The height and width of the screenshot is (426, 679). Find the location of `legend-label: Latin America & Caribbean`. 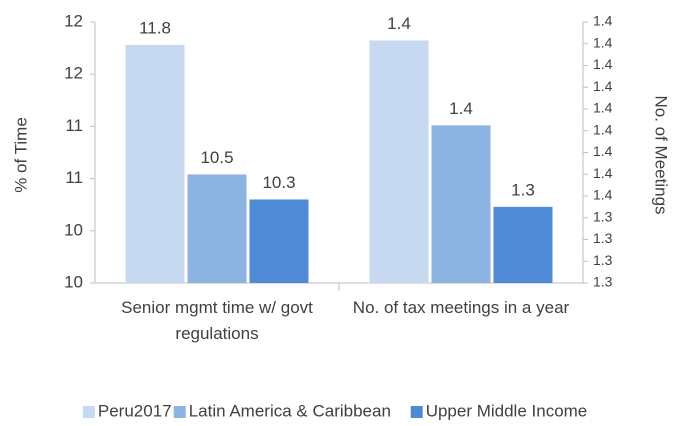

legend-label: Latin America & Caribbean is located at coordinates (290, 410).